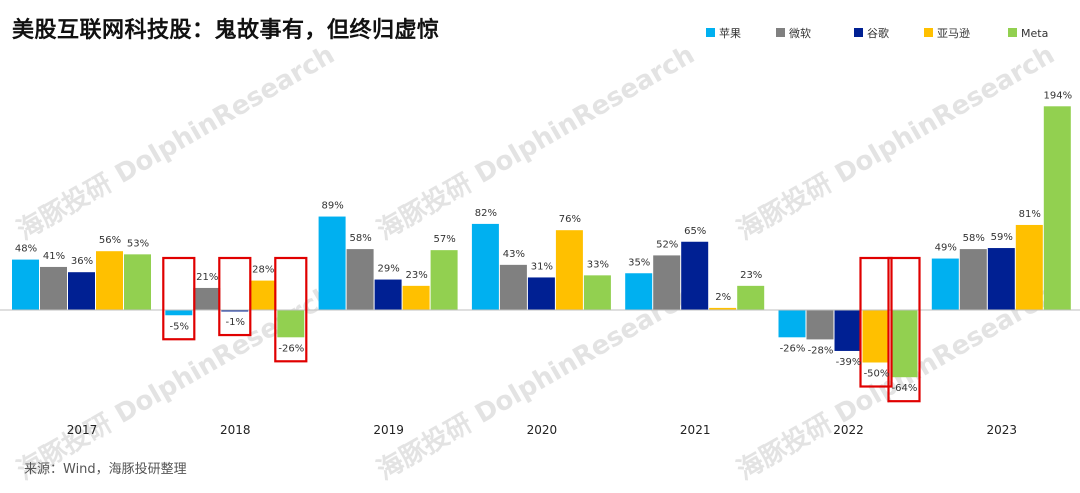 The height and width of the screenshot is (493, 1080). Describe the element at coordinates (751, 275) in the screenshot. I see `data-label-2021-Meta: 23%` at that location.